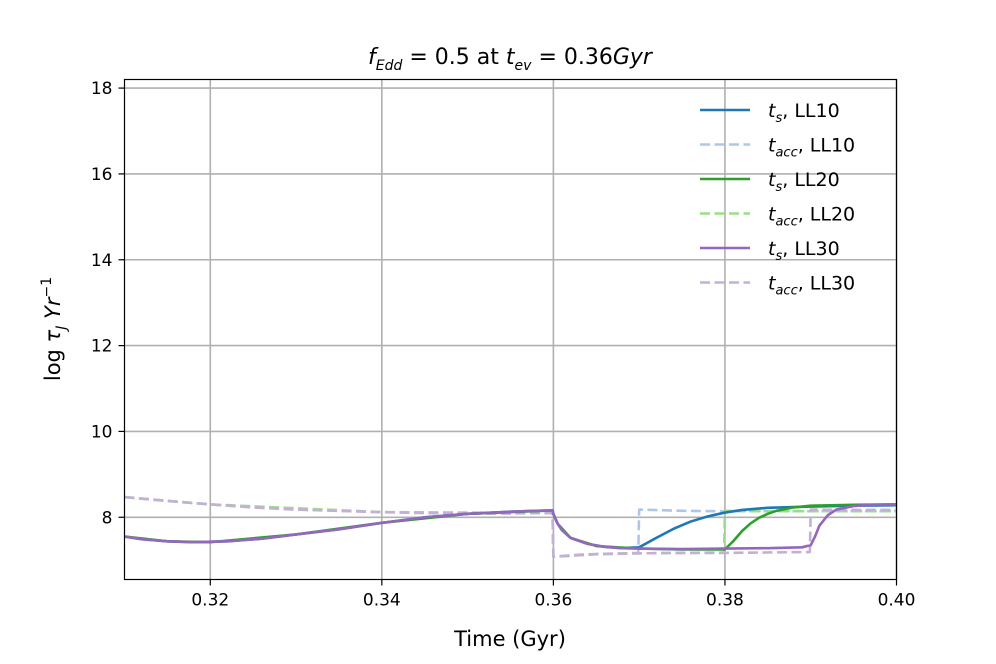 The width and height of the screenshot is (996, 664). Describe the element at coordinates (804, 113) in the screenshot. I see `legend-label: ts, LL10` at that location.